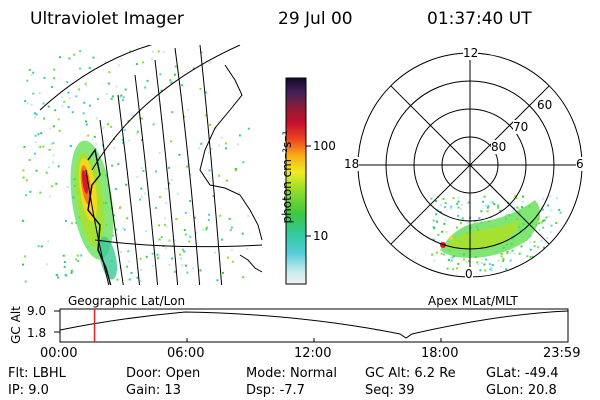 This screenshot has height=400, width=600. I want to click on orbit-altitude-curve, so click(314, 324).